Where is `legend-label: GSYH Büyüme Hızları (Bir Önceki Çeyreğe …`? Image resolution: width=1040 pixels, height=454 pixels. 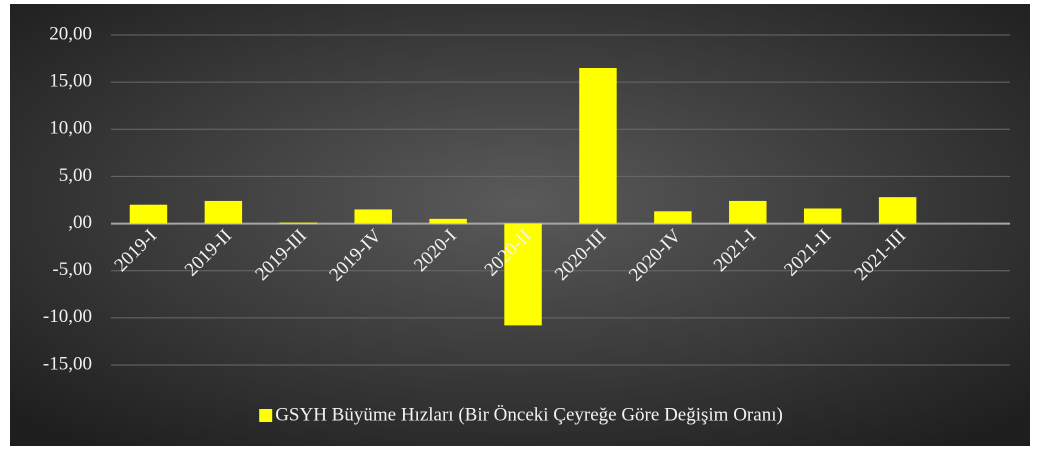
legend-label: GSYH Büyüme Hızları (Bir Önceki Çeyreğe … is located at coordinates (529, 414).